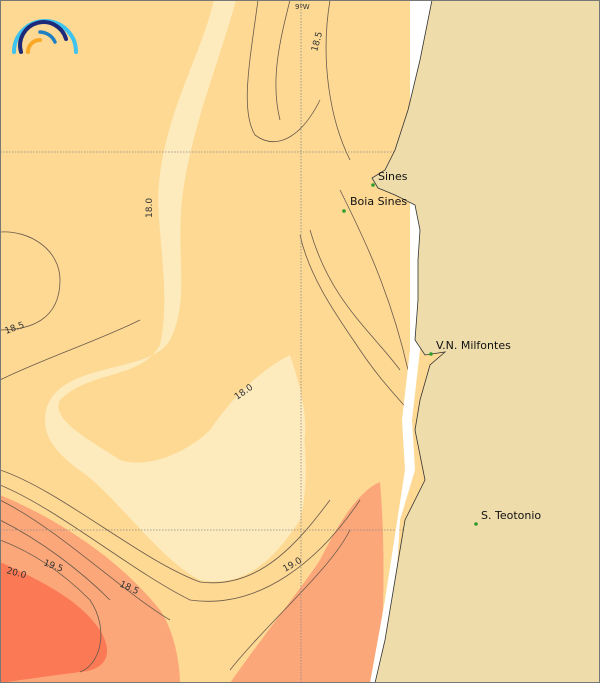 The width and height of the screenshot is (600, 683). Describe the element at coordinates (476, 524) in the screenshot. I see `marker-s-teotonio` at that location.